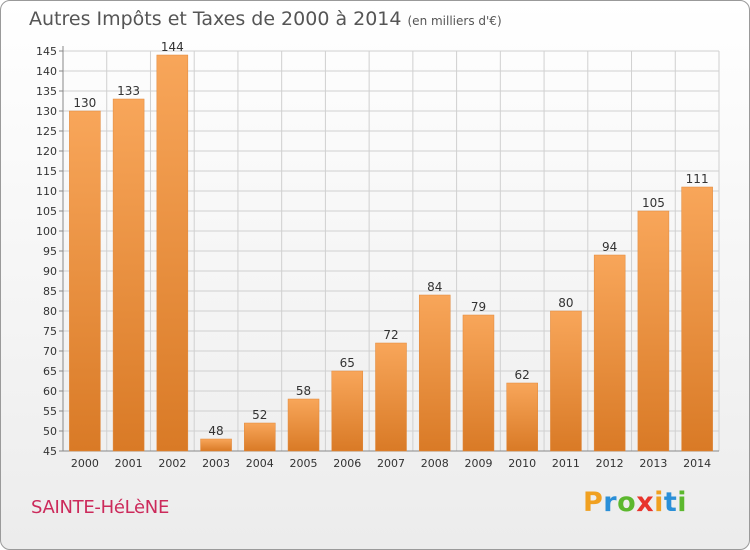 This screenshot has width=750, height=550. What do you see at coordinates (478, 307) in the screenshot?
I see `data-label: 79` at bounding box center [478, 307].